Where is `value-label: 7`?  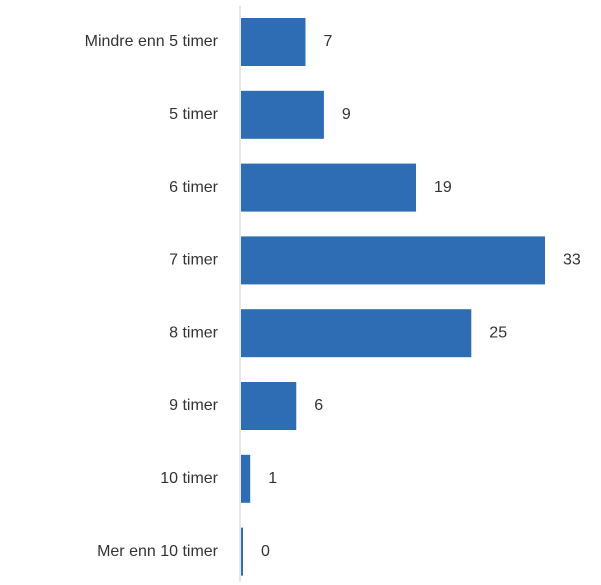 value-label: 7 is located at coordinates (327, 41).